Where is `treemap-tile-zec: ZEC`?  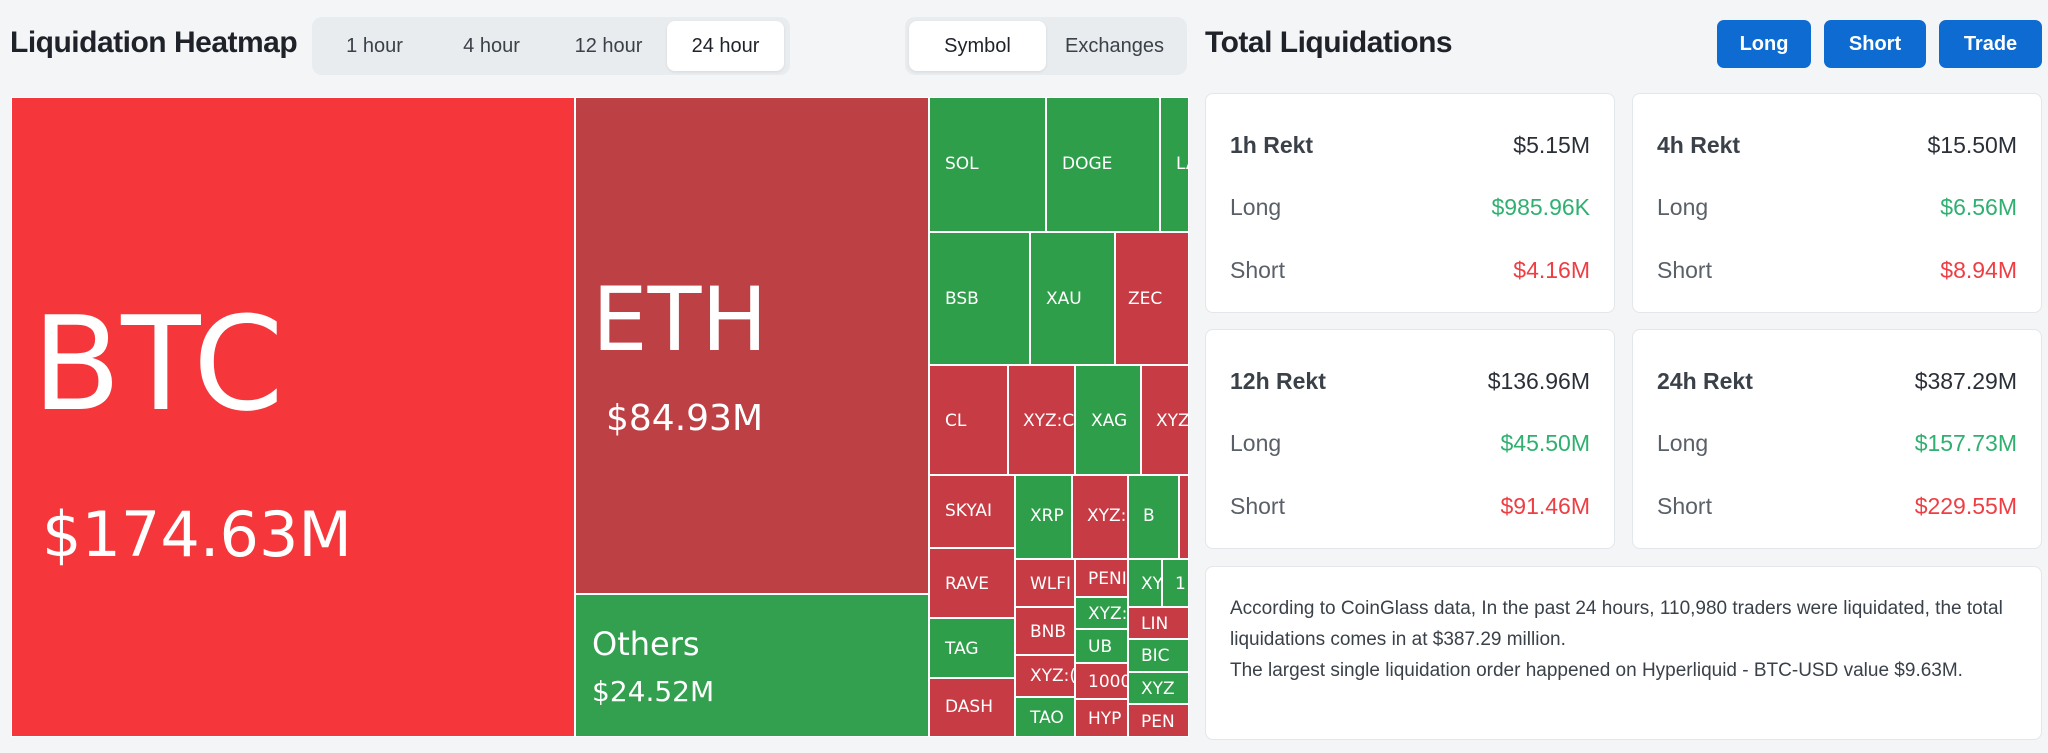
treemap-tile-zec: ZEC is located at coordinates (1152, 298).